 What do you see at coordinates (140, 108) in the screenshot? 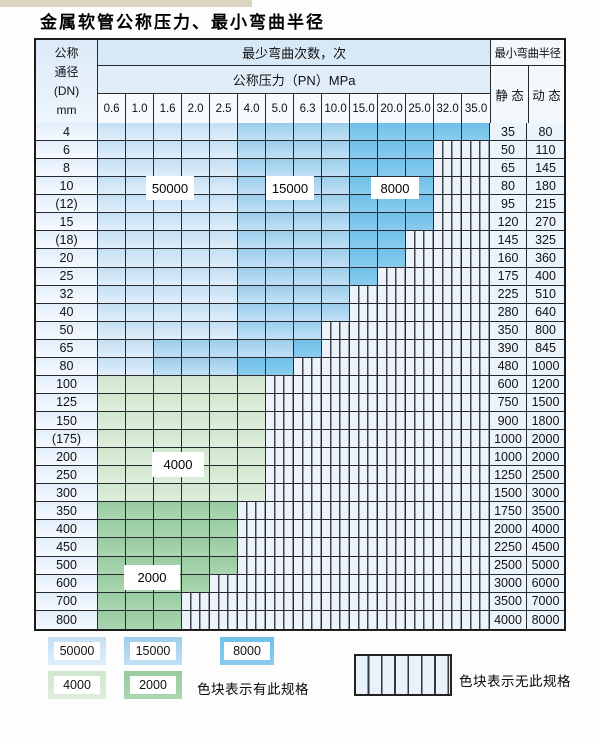
I see `pressure-header-cell: 1.0` at bounding box center [140, 108].